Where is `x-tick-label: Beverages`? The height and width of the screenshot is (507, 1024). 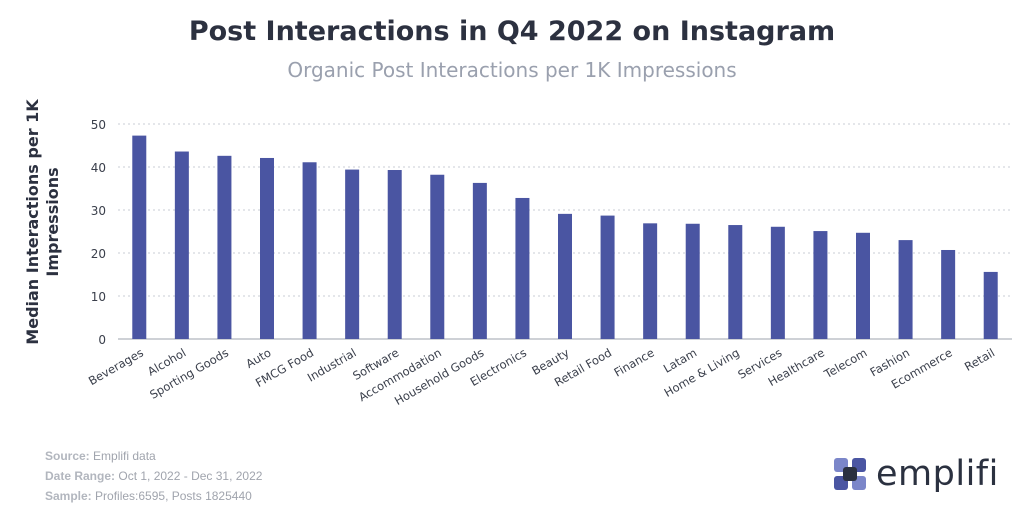
x-tick-label: Beverages is located at coordinates (116, 366).